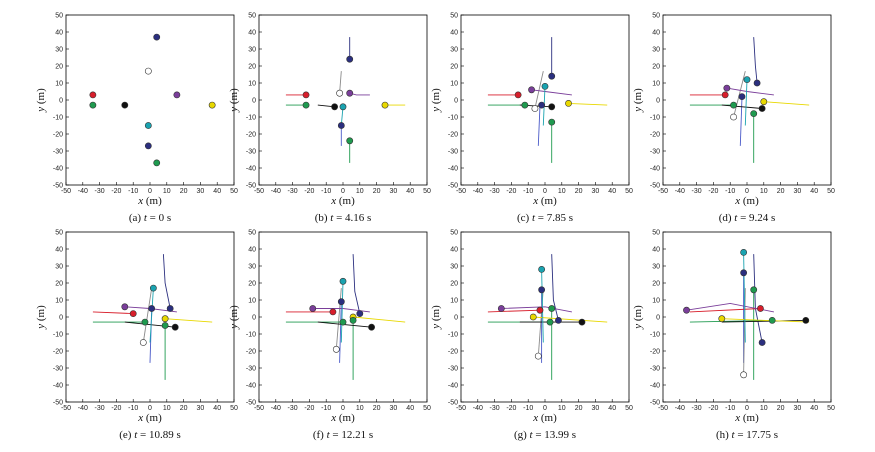 The width and height of the screenshot is (875, 452). Describe the element at coordinates (697, 191) in the screenshot. I see `x-tick-label: -30` at that location.